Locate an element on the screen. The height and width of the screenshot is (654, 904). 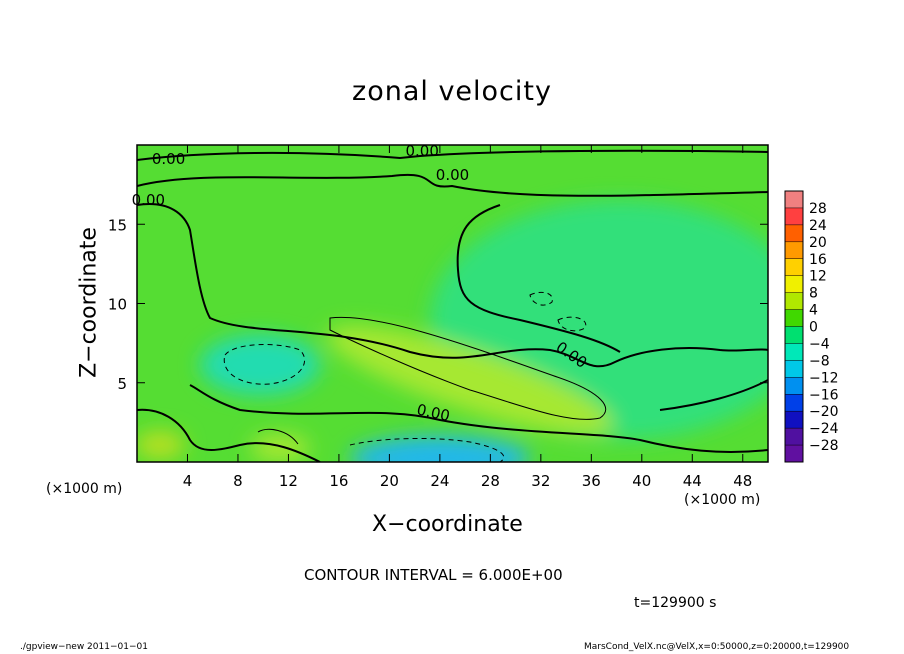
x-axis-label: X−coordinate is located at coordinates (447, 524).